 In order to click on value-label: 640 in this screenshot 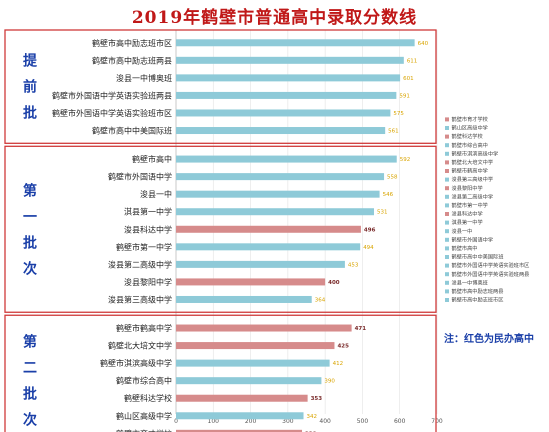, I will do `click(423, 44)`.